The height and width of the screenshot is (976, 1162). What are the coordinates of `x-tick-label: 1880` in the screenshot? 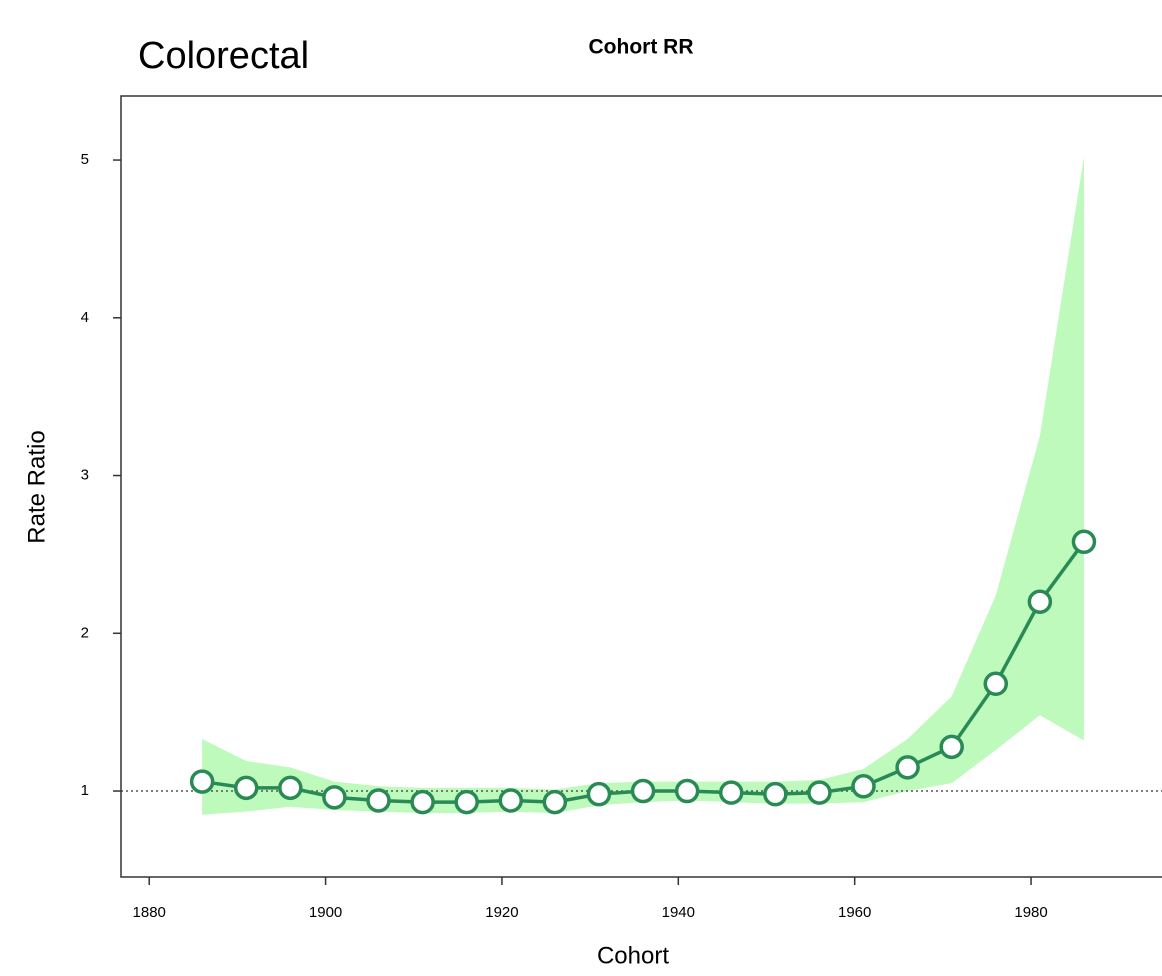 It's located at (149, 912).